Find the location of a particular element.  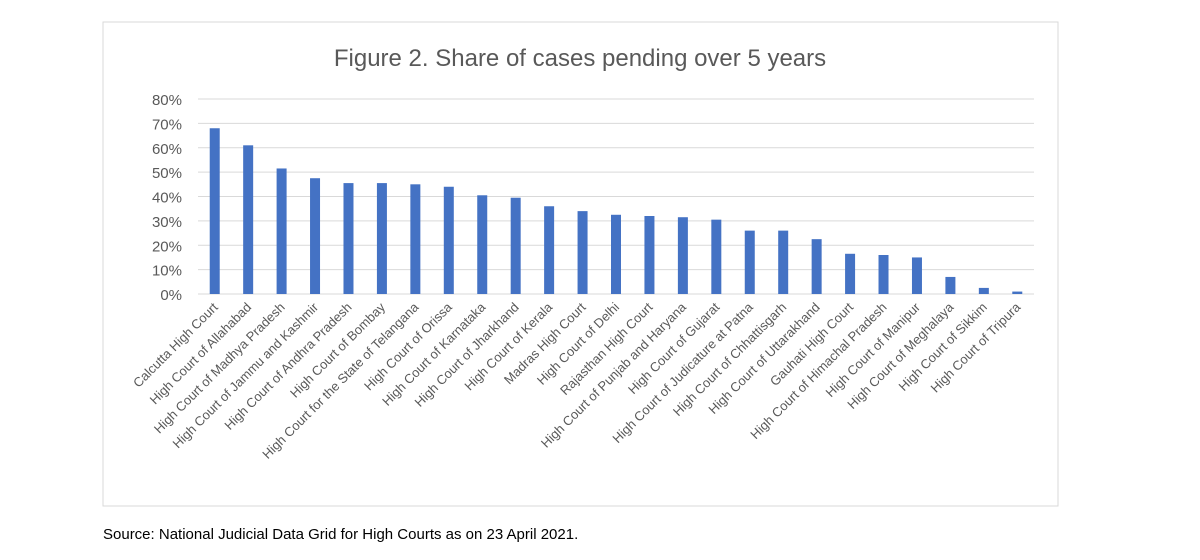

y-tick-label: 60% is located at coordinates (167, 149).